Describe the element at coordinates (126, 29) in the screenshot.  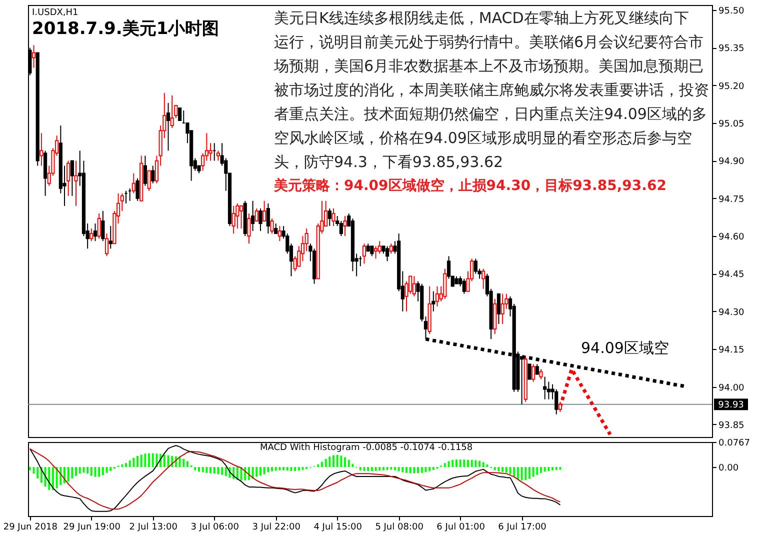
I see `text: 2018.7.9.美元1小时图` at that location.